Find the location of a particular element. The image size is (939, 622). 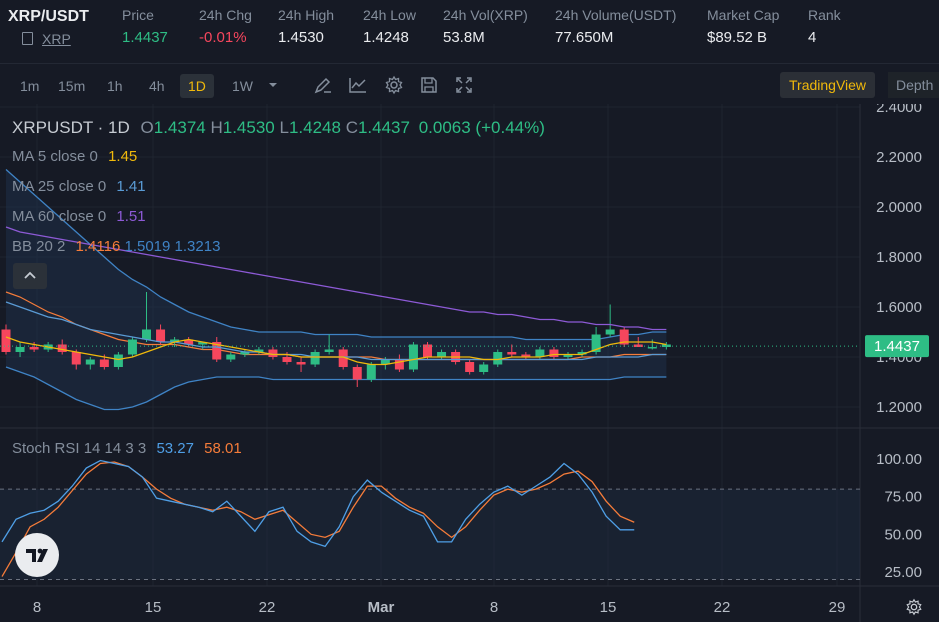

stat-value: 1.4530 is located at coordinates (301, 37).